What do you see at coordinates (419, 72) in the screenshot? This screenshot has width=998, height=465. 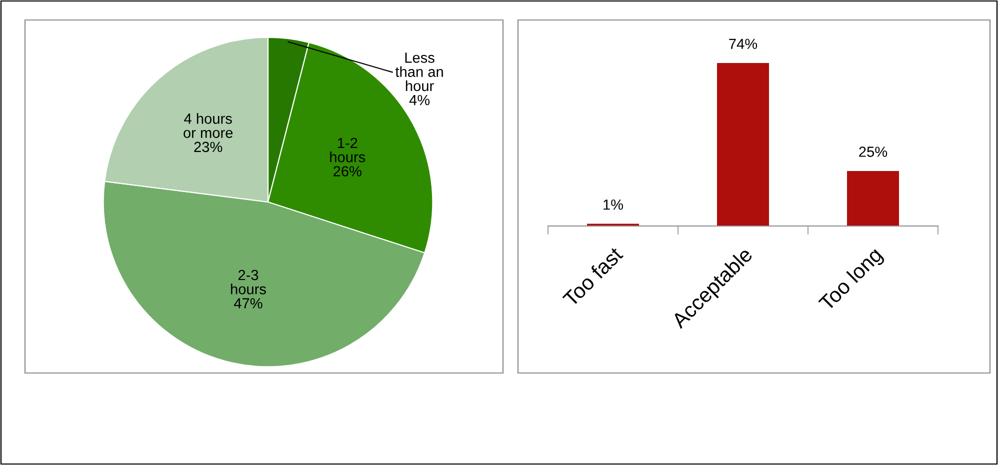 I see `slice-label: Less than an hour` at bounding box center [419, 72].